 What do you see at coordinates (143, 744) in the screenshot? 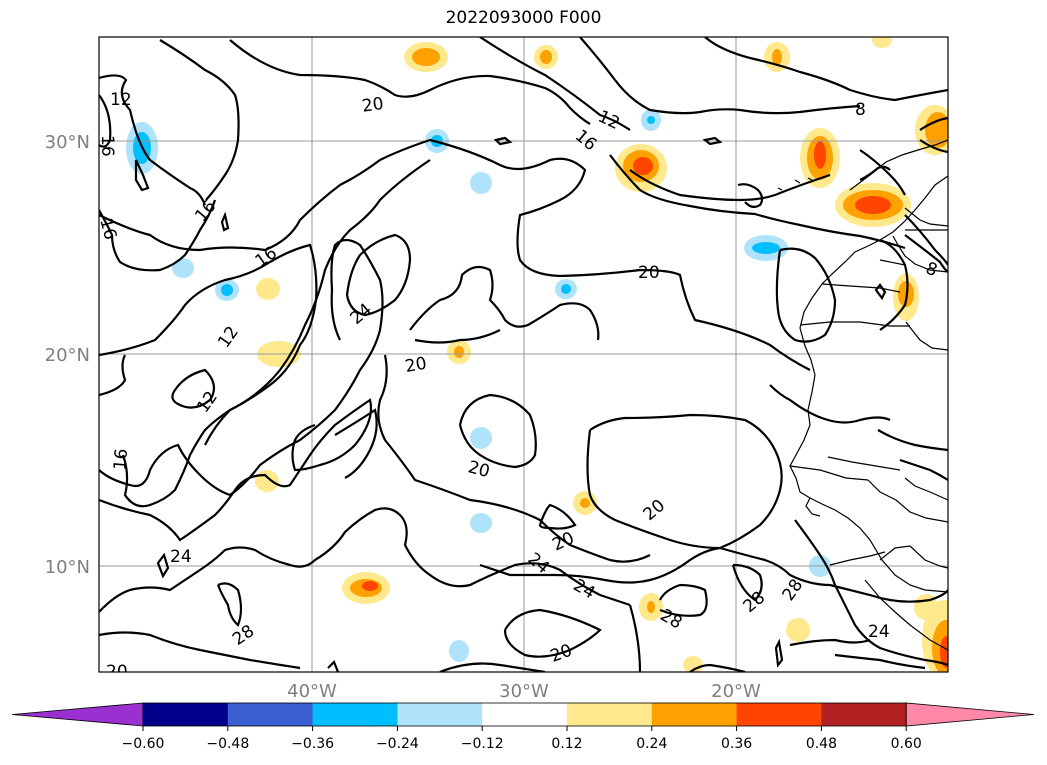
I see `colorbar-tick-label: −0.60` at bounding box center [143, 744].